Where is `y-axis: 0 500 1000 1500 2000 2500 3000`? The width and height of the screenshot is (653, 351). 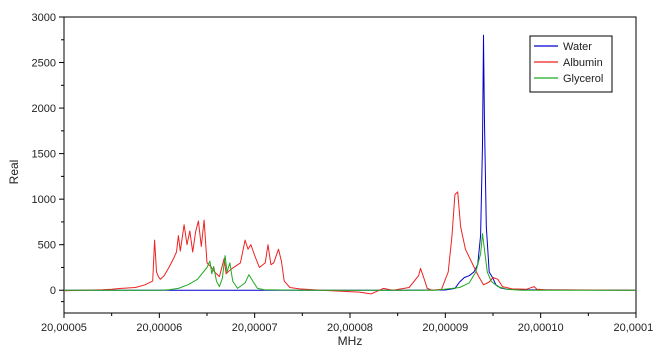
y-axis: 0 500 1000 1500 2000 2500 3000 is located at coordinates (48, 162).